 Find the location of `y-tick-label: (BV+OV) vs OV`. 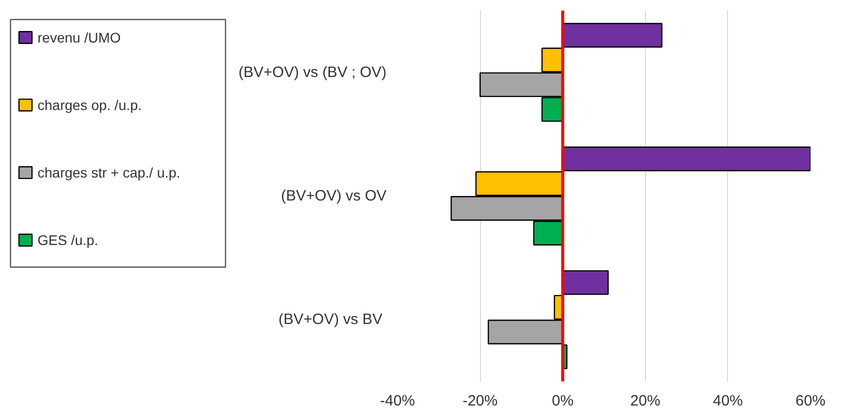

y-tick-label: (BV+OV) vs OV is located at coordinates (334, 196).